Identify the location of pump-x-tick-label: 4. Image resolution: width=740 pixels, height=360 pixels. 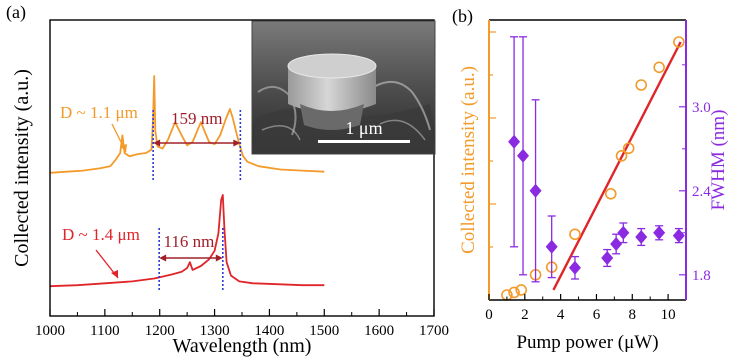
(561, 315).